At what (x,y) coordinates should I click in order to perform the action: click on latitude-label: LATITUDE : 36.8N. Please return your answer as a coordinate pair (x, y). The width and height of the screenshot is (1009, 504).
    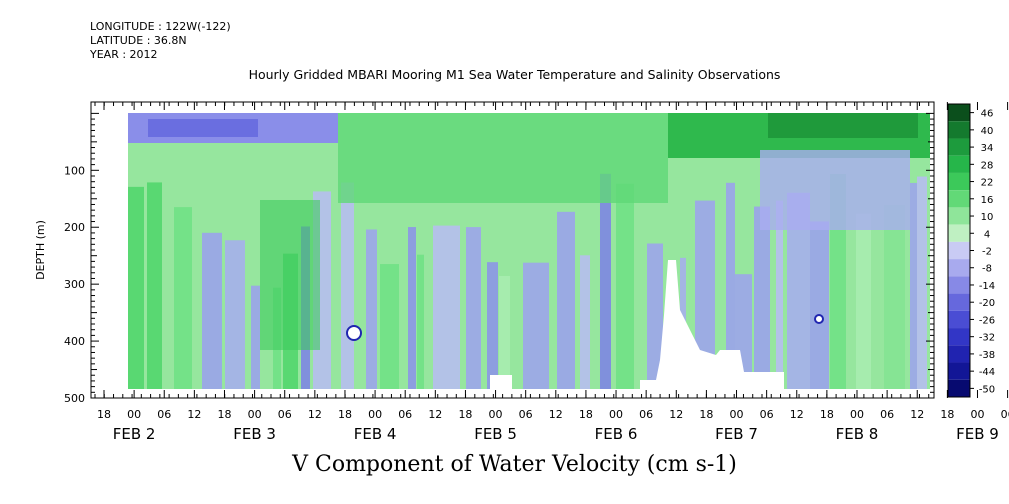
    Looking at the image, I should click on (138, 40).